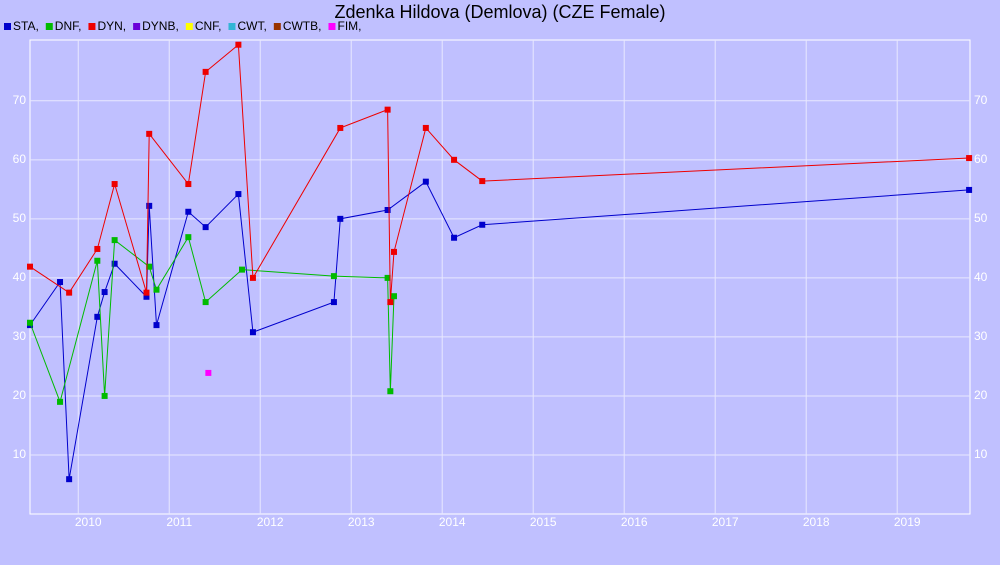 This screenshot has height=565, width=1000. What do you see at coordinates (251, 26) in the screenshot?
I see `legend-label: CWT,` at bounding box center [251, 26].